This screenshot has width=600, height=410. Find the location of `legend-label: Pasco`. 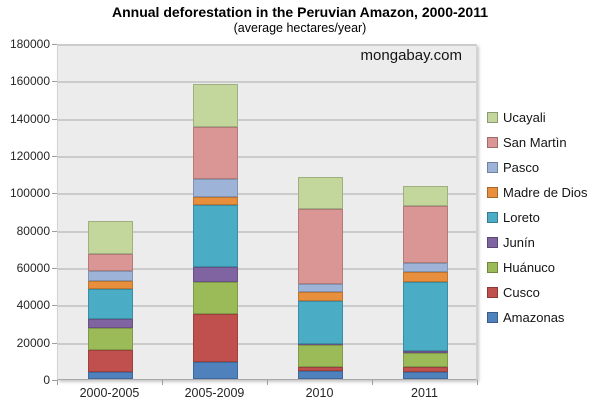

legend-label: Pasco is located at coordinates (521, 167).